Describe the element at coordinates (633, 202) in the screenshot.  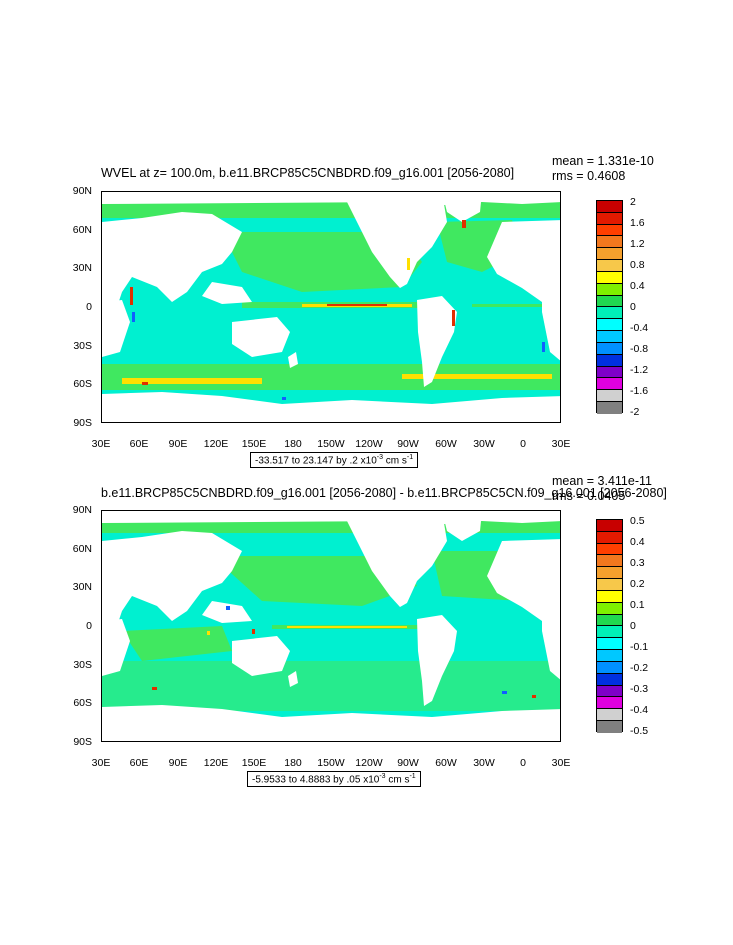
I see `colorbar-label: 2` at that location.